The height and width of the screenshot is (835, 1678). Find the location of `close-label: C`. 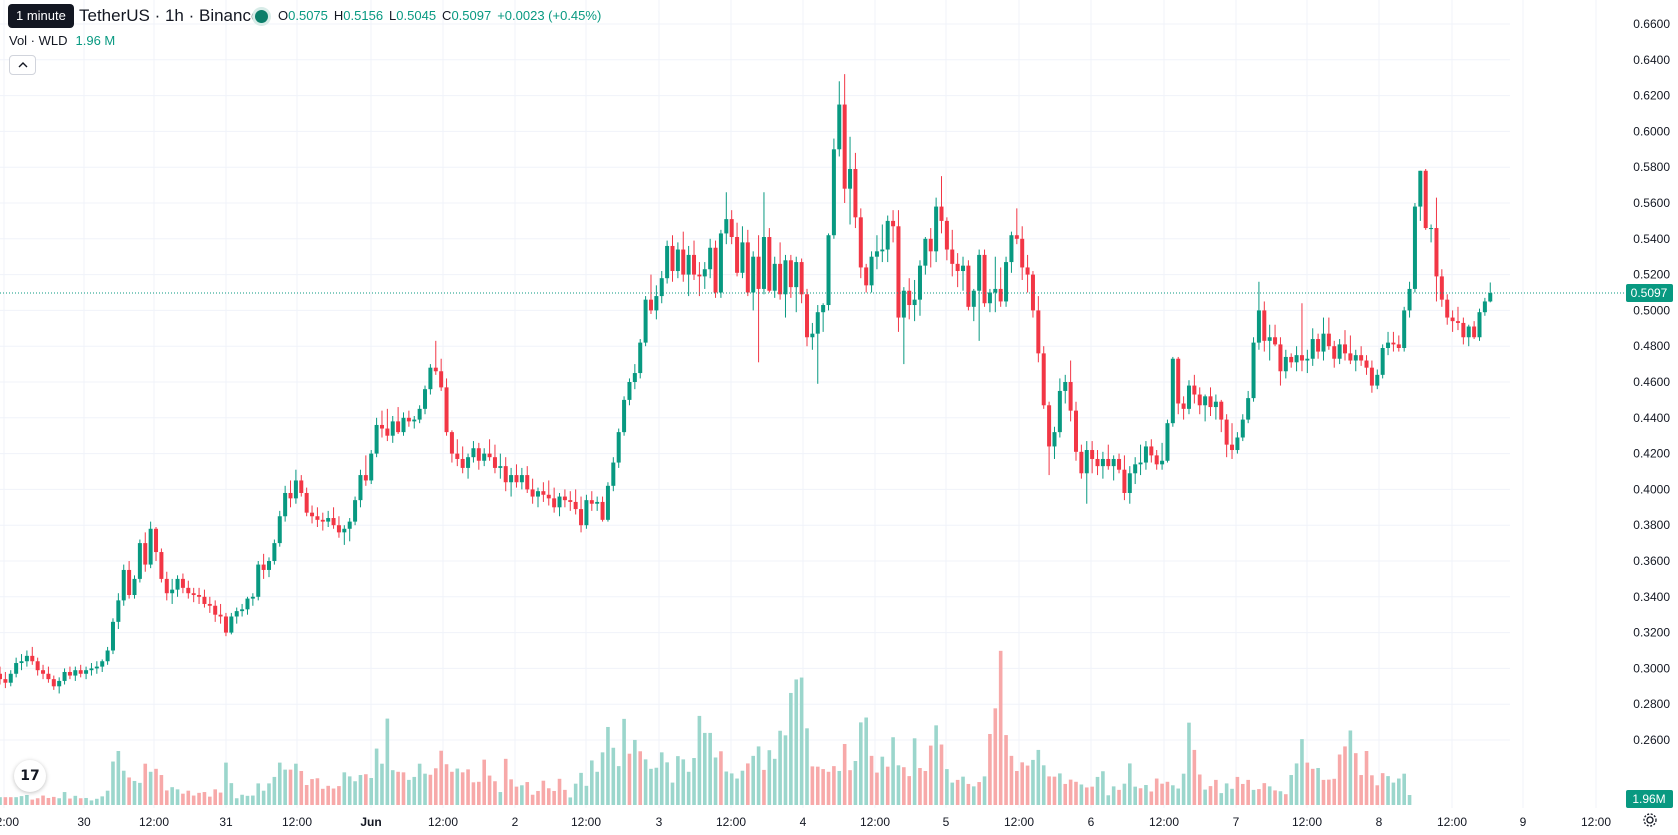

close-label: C is located at coordinates (447, 15).